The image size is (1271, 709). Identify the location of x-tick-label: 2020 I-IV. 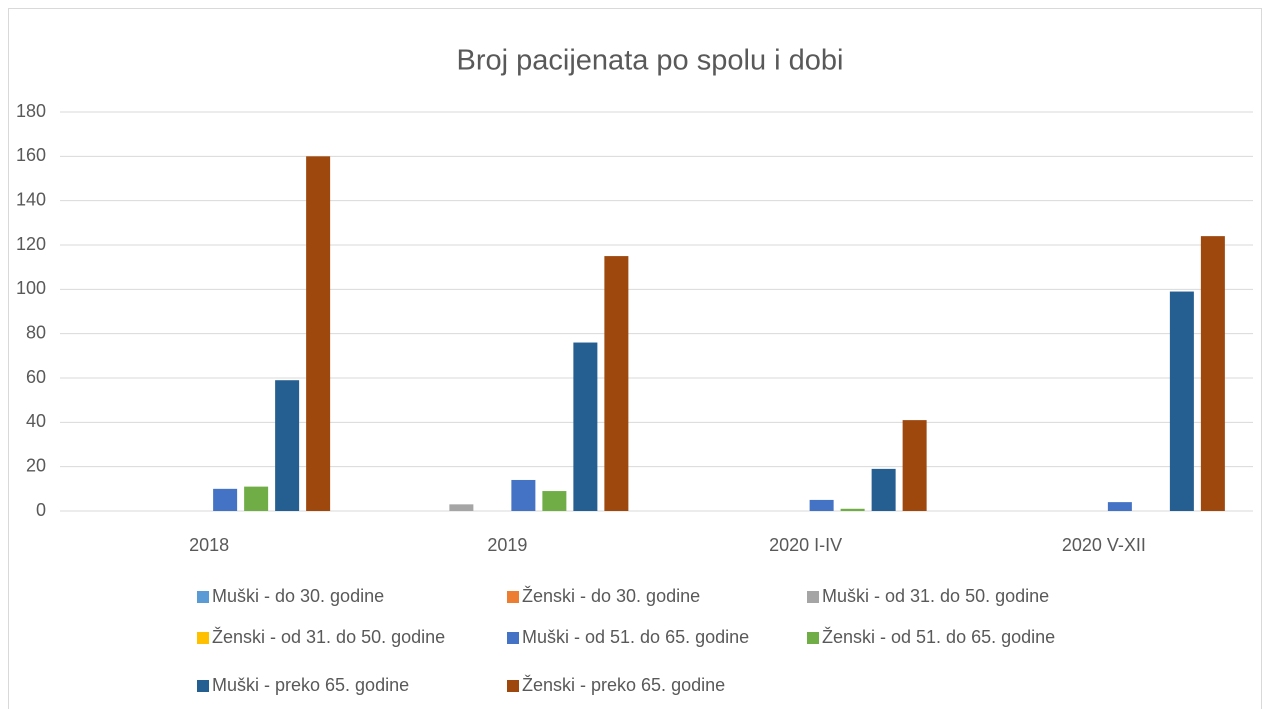
(805, 545).